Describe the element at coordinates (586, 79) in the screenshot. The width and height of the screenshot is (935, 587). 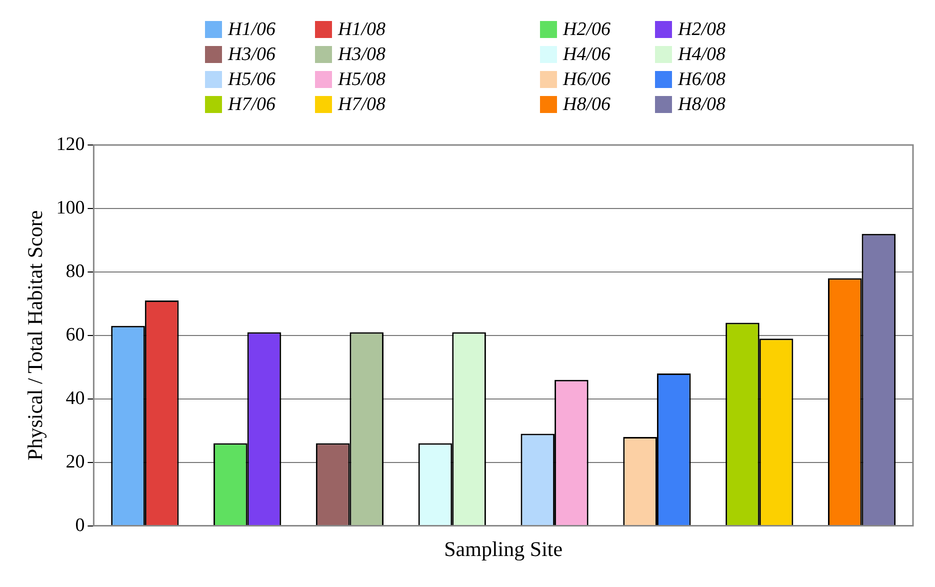
I see `legend-label: H6/06` at that location.